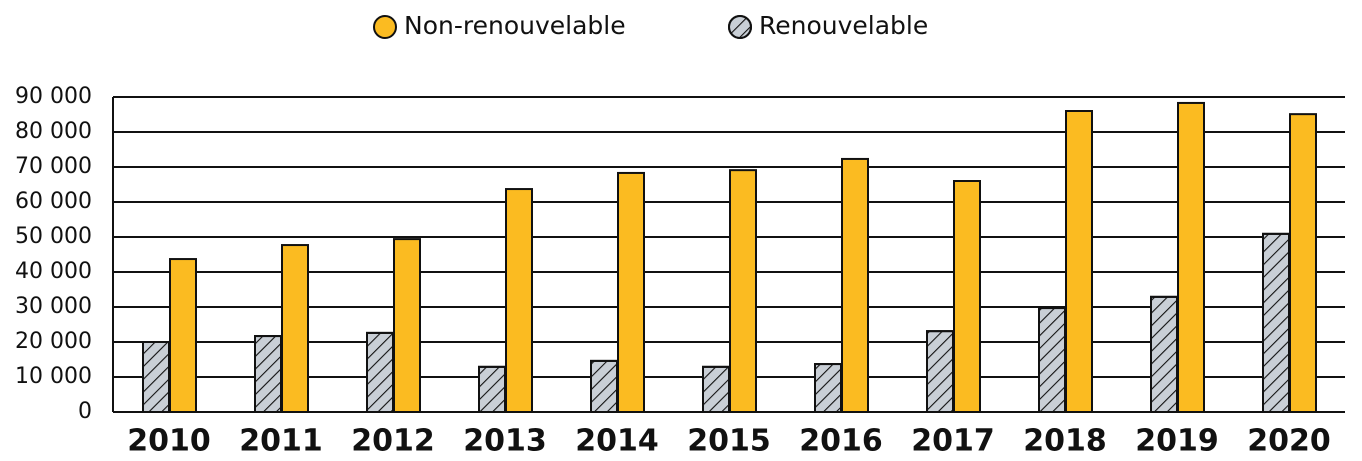  Describe the element at coordinates (1289, 441) in the screenshot. I see `x-tick-label: 2020` at that location.